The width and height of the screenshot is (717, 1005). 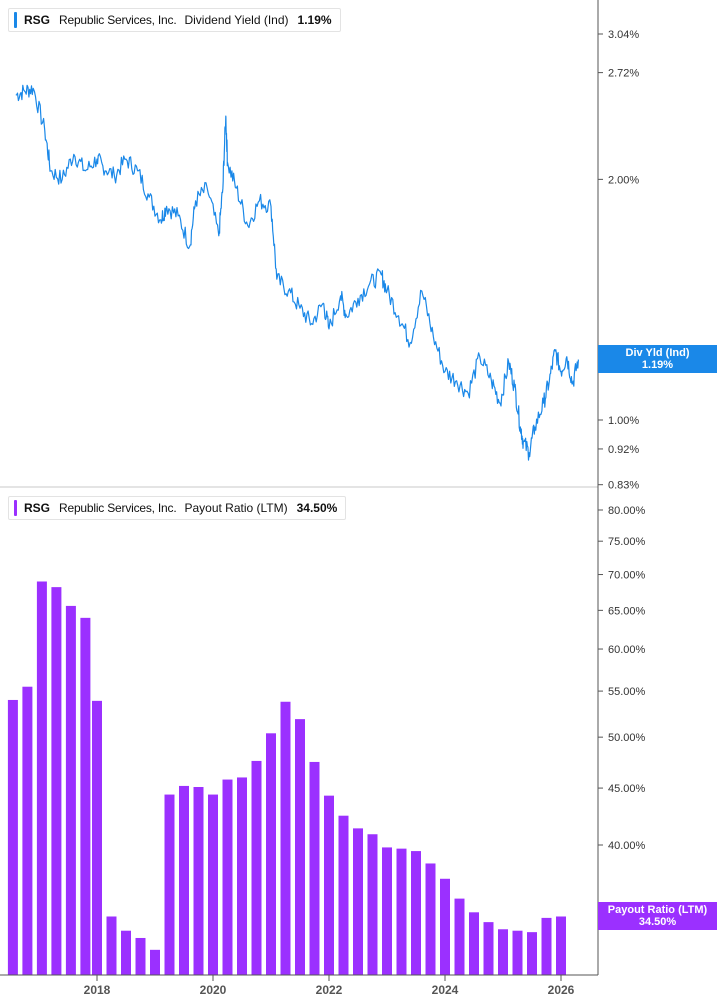 I want to click on metric-value: 34.50%, so click(x=317, y=508).